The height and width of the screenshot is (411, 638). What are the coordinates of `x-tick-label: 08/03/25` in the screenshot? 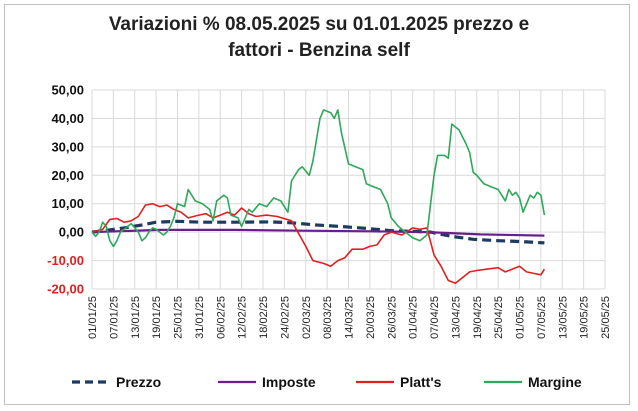 It's located at (328, 317).